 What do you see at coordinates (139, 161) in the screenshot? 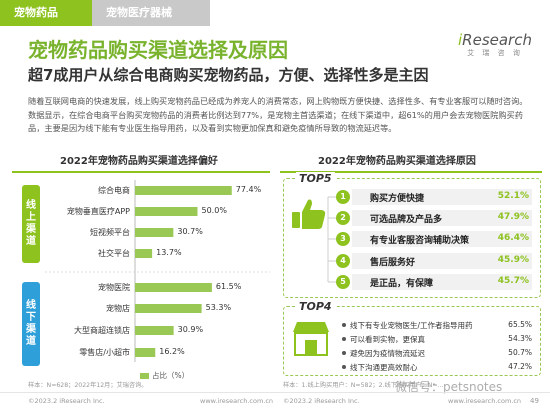
I see `left-panel-title: 2022年宠物药品购买渠道选择偏好` at bounding box center [139, 161].